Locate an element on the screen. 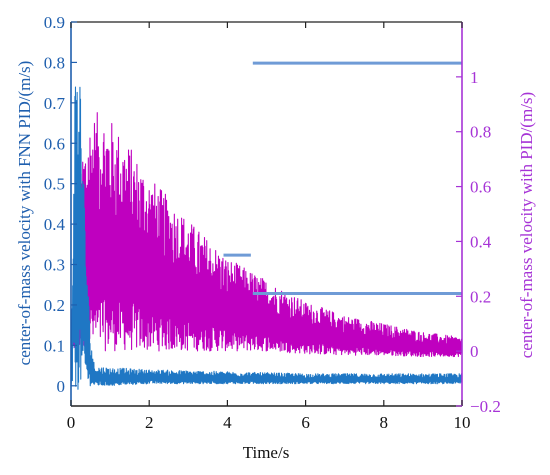 Image resolution: width=550 pixels, height=475 pixels. y-right-tick-label: 1 is located at coordinates (474, 77).